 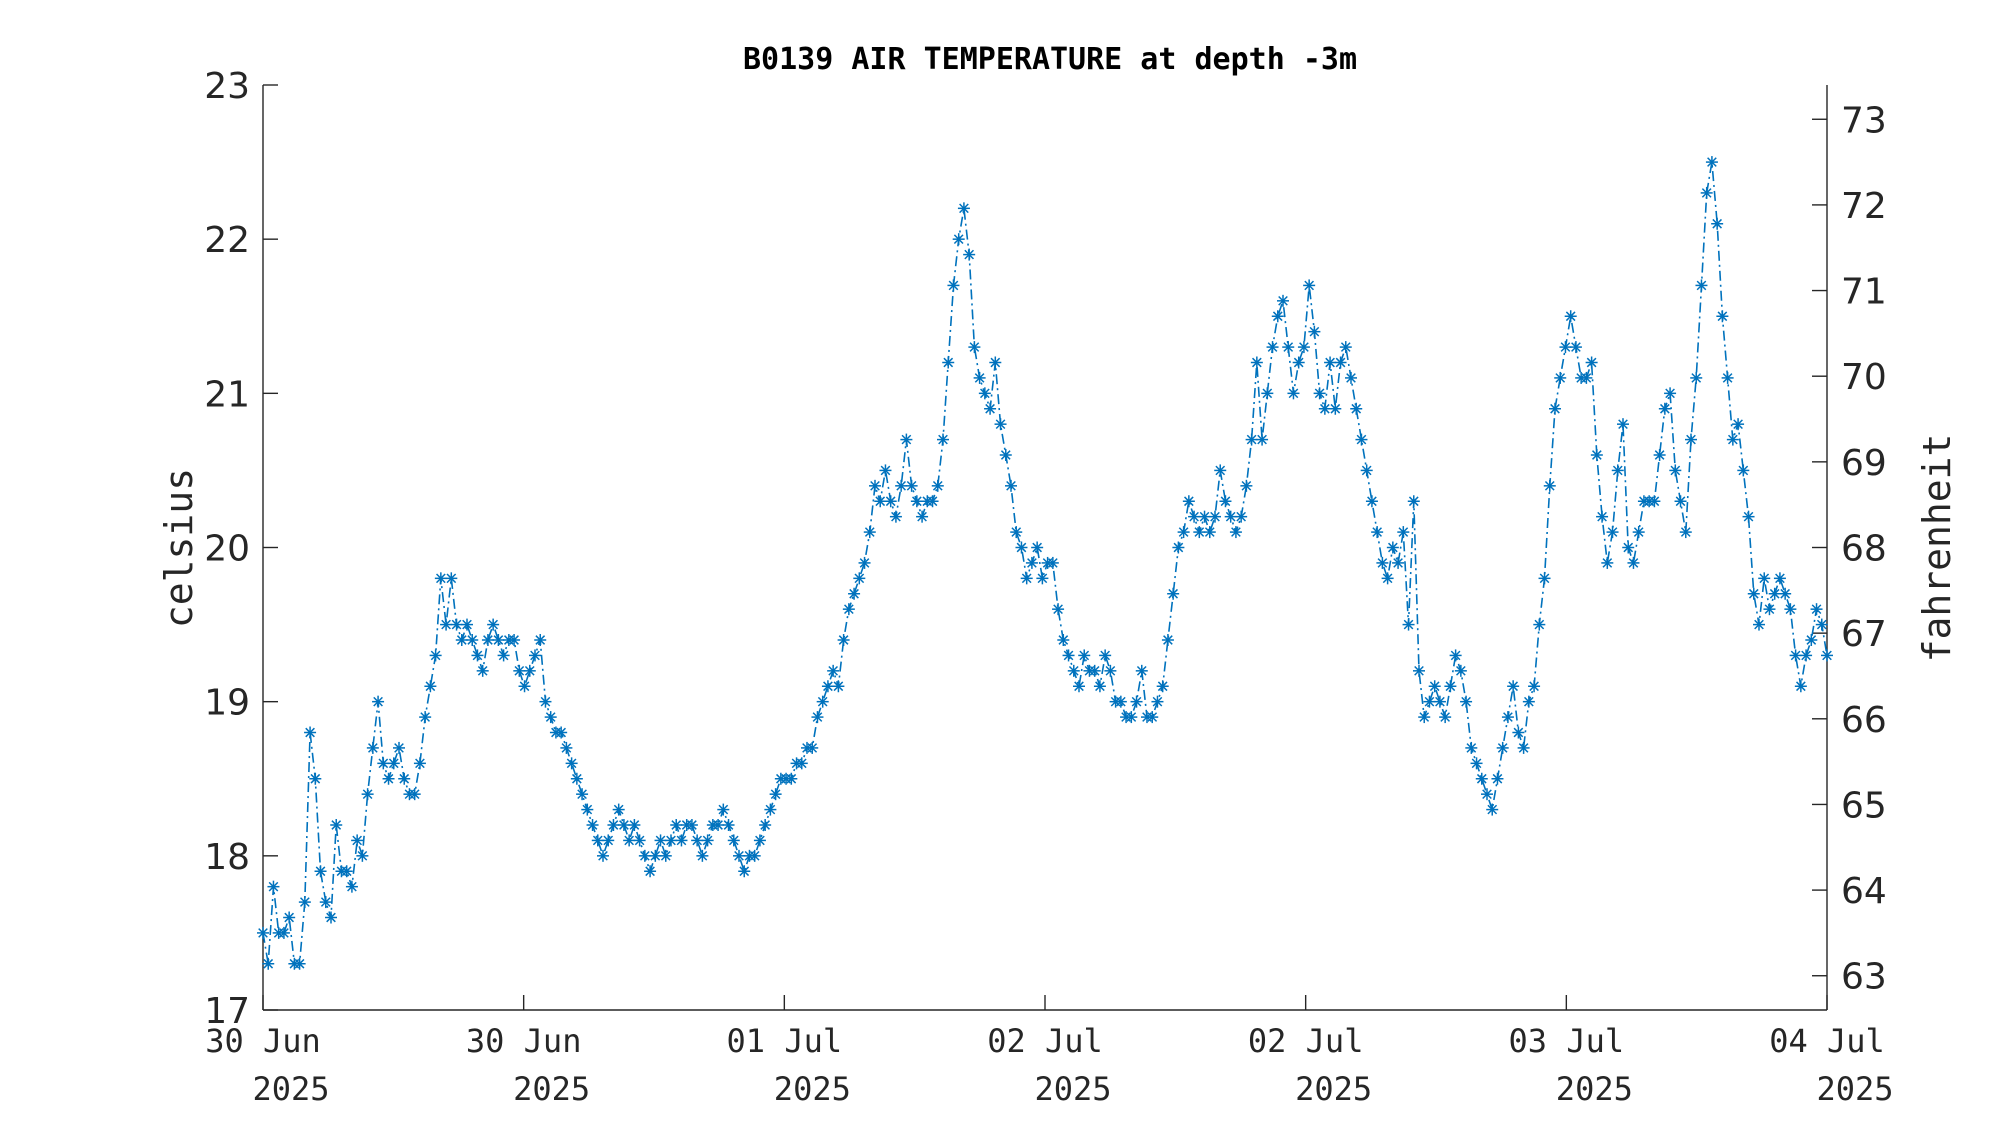 What do you see at coordinates (1864, 463) in the screenshot?
I see `right-y-tick-label: 69` at bounding box center [1864, 463].